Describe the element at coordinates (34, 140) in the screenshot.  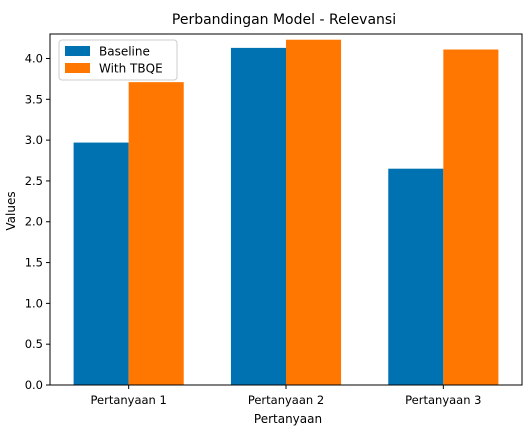
I see `y-tick-label: 3.0` at that location.